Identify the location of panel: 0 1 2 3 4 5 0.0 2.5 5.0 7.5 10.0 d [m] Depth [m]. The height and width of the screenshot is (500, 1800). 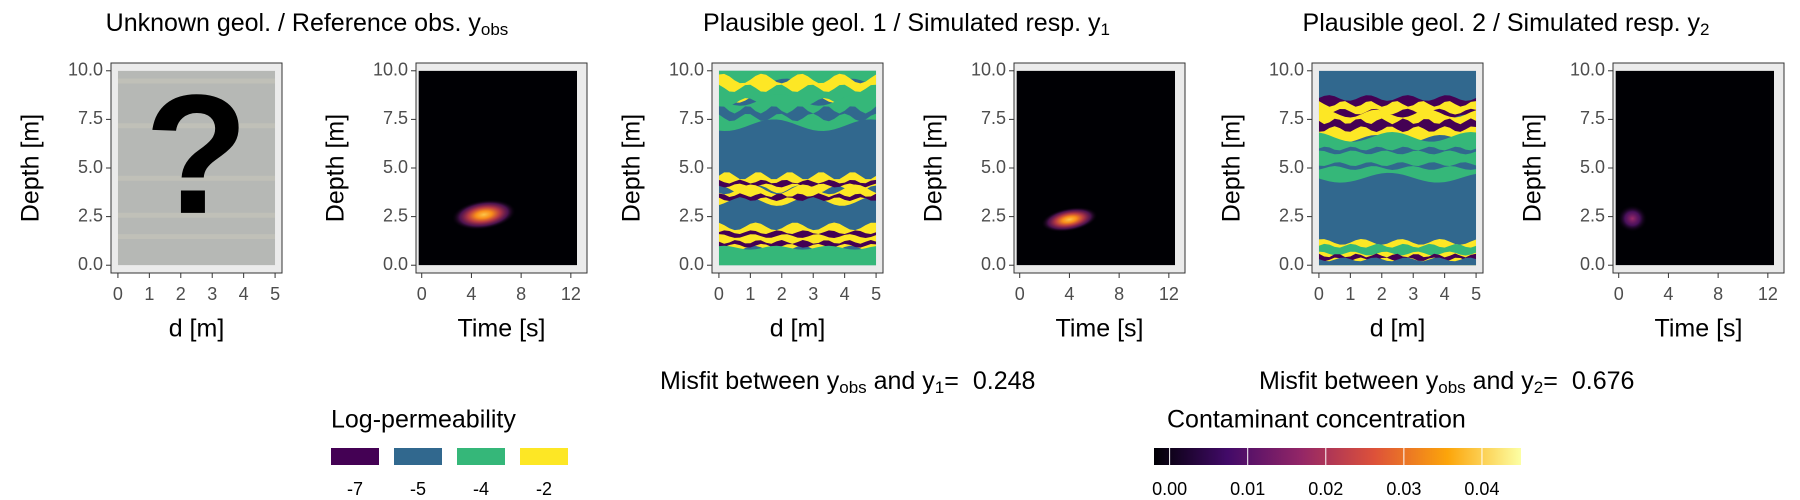
(1351, 201).